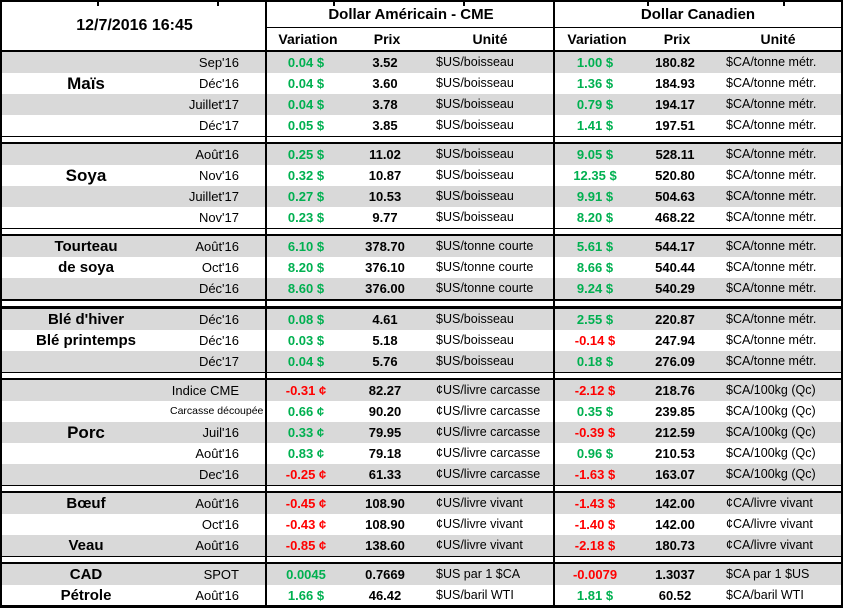  I want to click on usd-price-value: 108.90, so click(385, 524).